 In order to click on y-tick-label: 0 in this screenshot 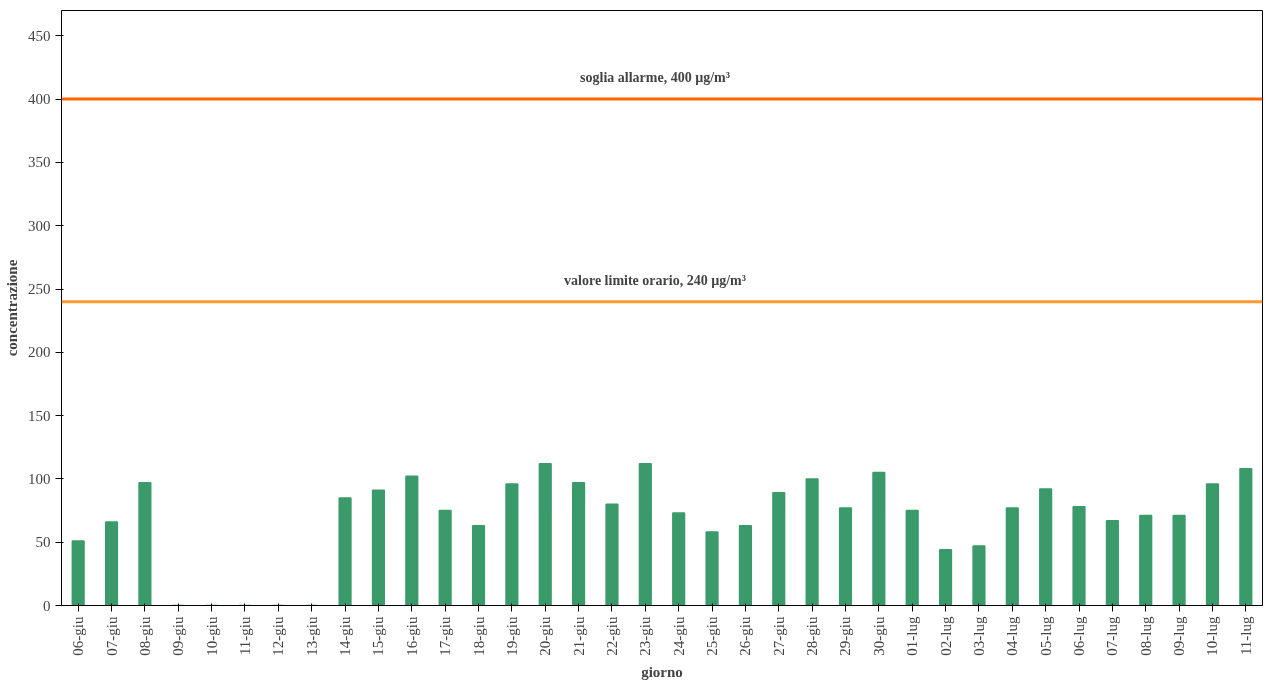, I will do `click(47, 605)`.